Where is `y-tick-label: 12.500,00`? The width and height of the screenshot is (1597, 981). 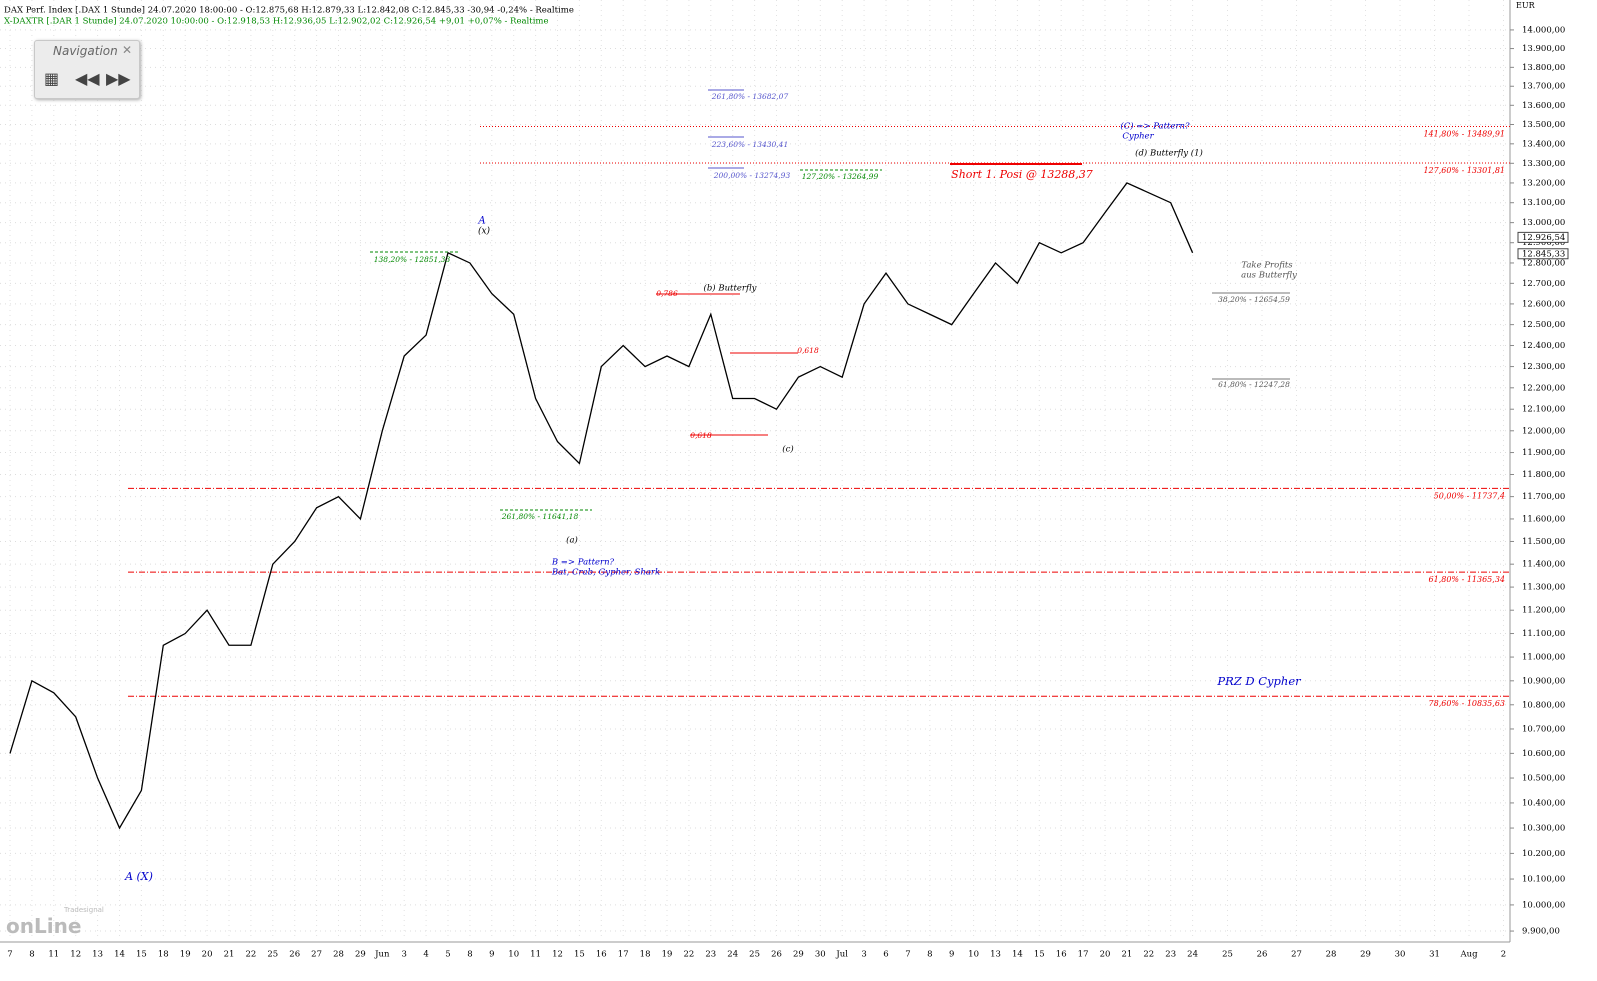 y-tick-label: 12.500,00 is located at coordinates (1543, 325).